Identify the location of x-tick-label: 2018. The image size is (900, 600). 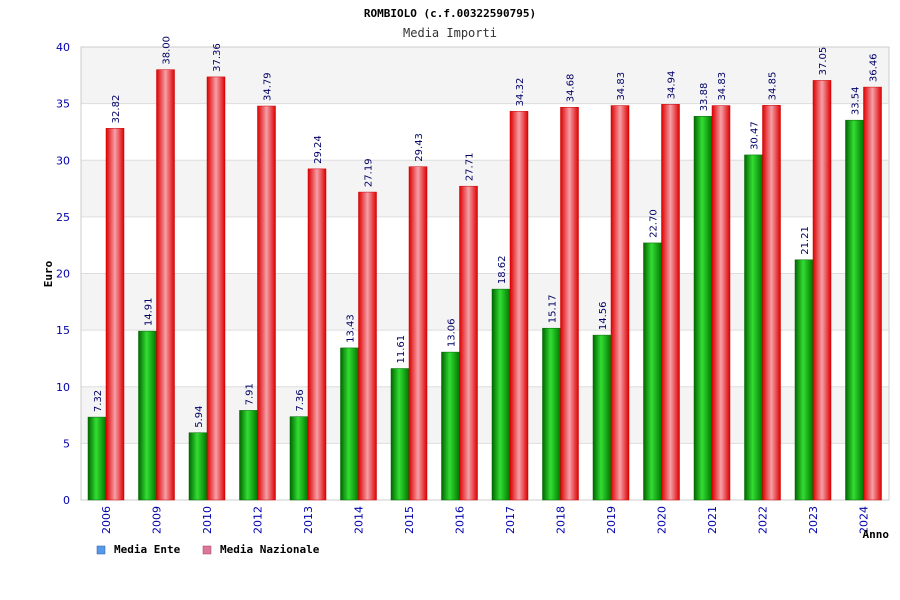
(561, 520).